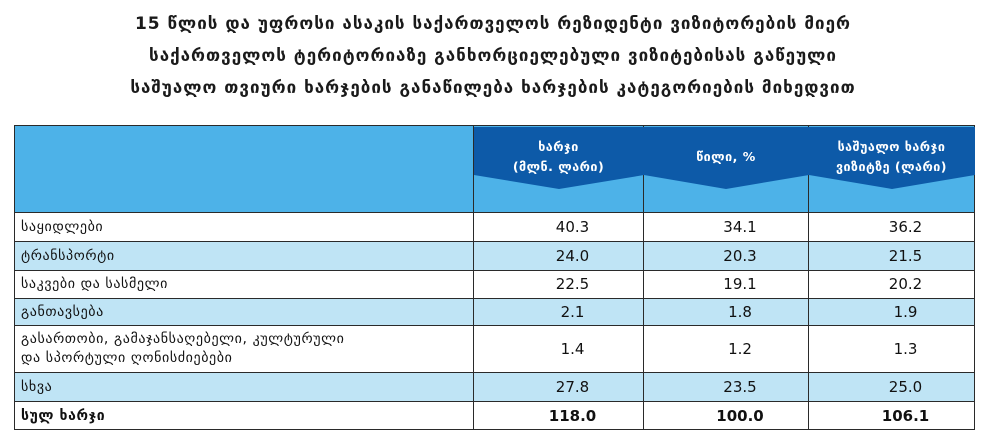  What do you see at coordinates (891, 147) in the screenshot?
I see `header-average-line1: საშუალო ხარჯი` at bounding box center [891, 147].